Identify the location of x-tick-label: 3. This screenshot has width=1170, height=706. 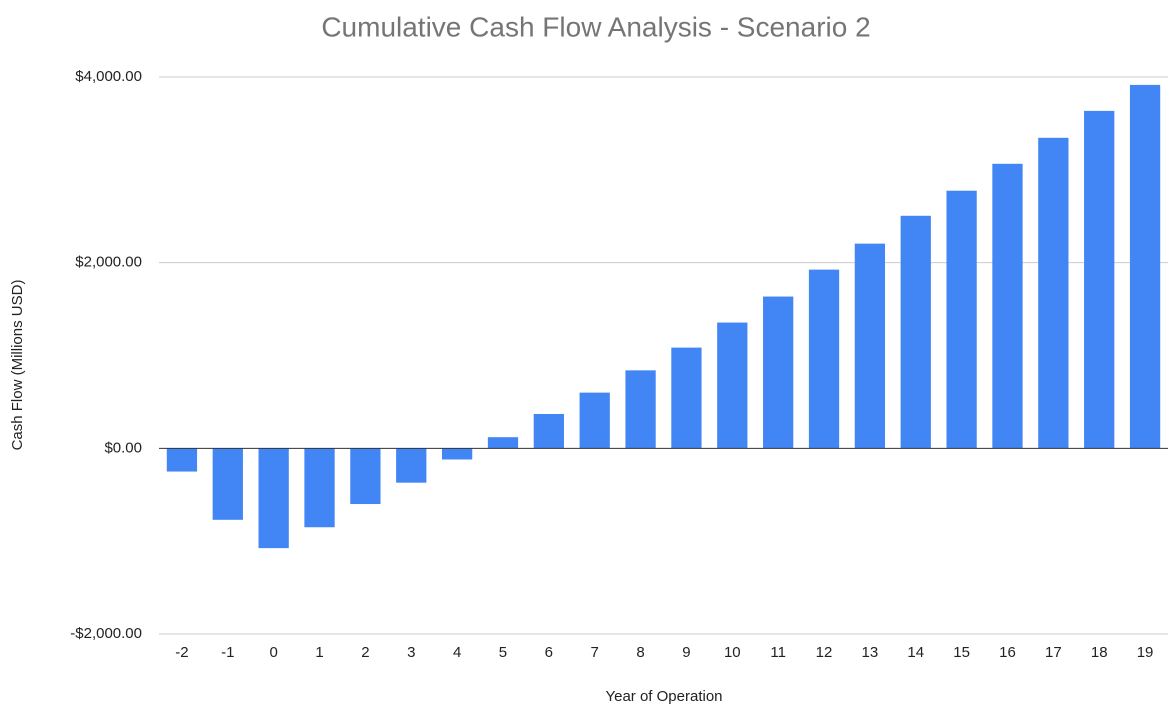
(411, 652).